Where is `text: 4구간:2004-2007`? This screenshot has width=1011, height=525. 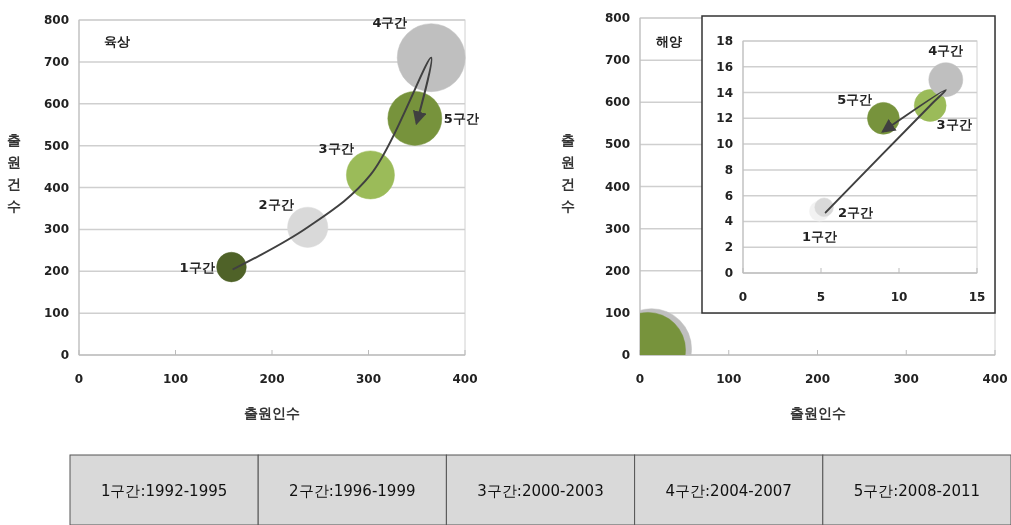 text: 4구간:2004-2007 is located at coordinates (728, 491).